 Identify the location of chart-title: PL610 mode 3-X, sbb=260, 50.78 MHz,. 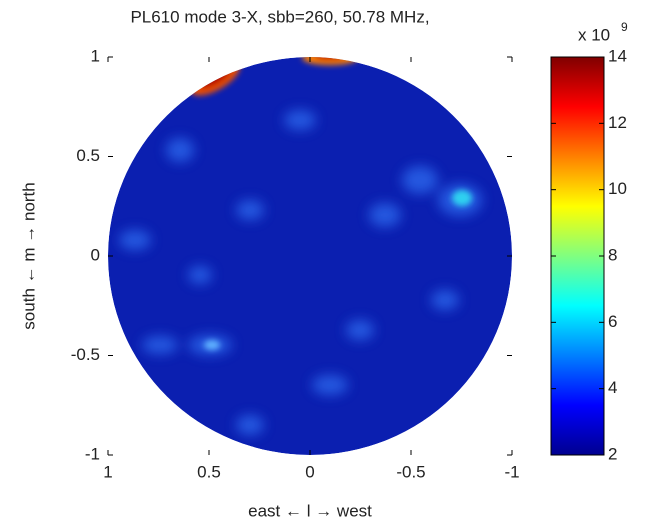
(279, 16).